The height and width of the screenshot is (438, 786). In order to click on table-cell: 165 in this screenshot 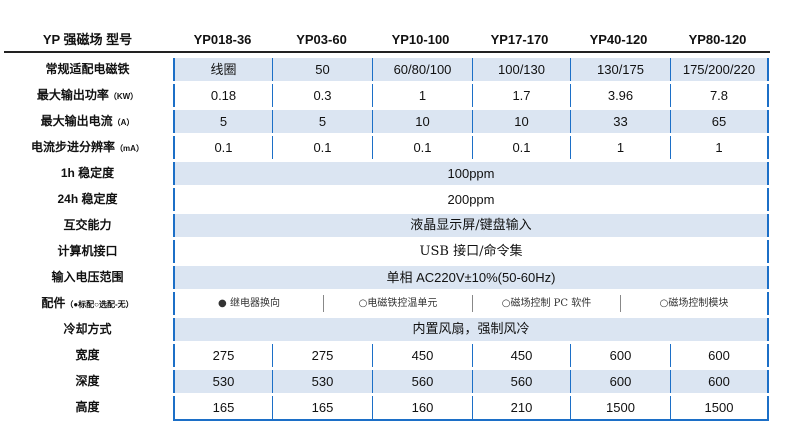, I will do `click(322, 407)`.